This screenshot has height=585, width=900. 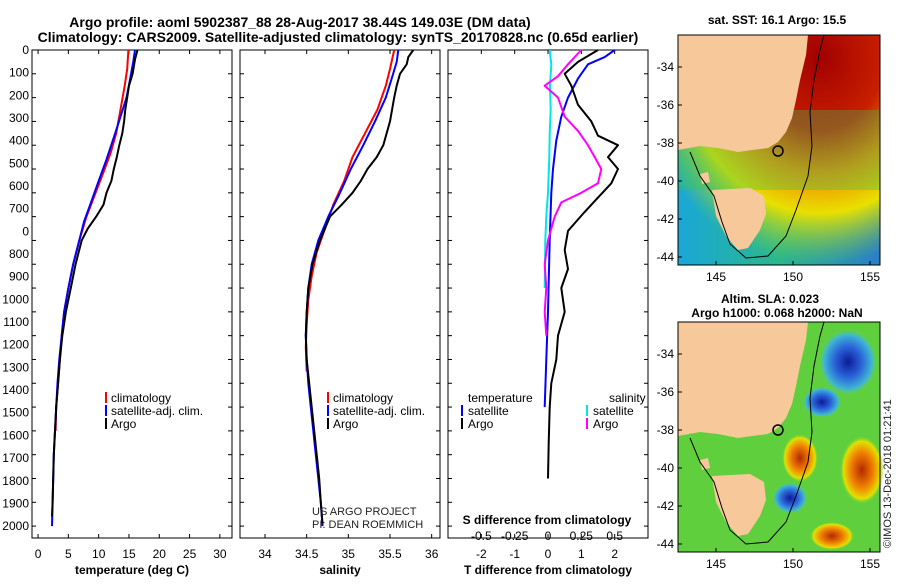 I want to click on salinity-legend: climatology satellite-adj. clim. Argo, so click(x=376, y=411).